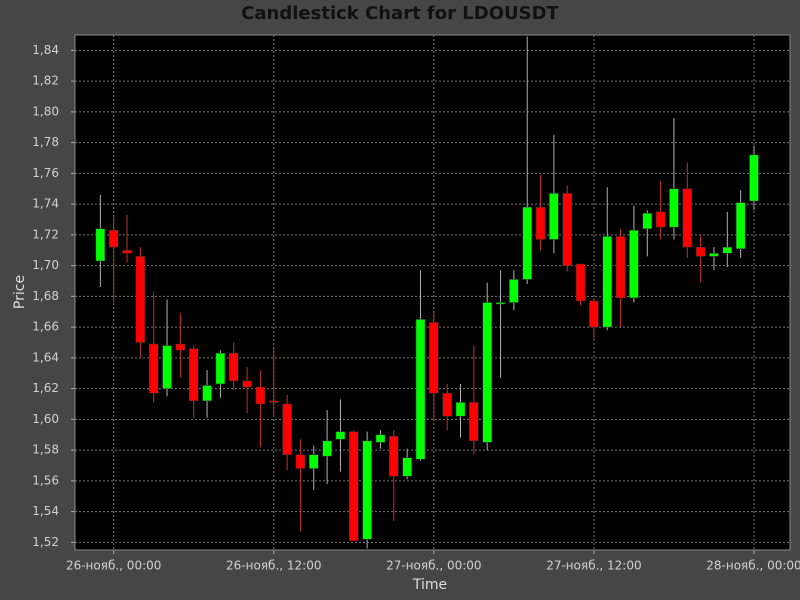 Image resolution: width=800 pixels, height=600 pixels. What do you see at coordinates (45, 450) in the screenshot?
I see `y-tick-label: 1,58` at bounding box center [45, 450].